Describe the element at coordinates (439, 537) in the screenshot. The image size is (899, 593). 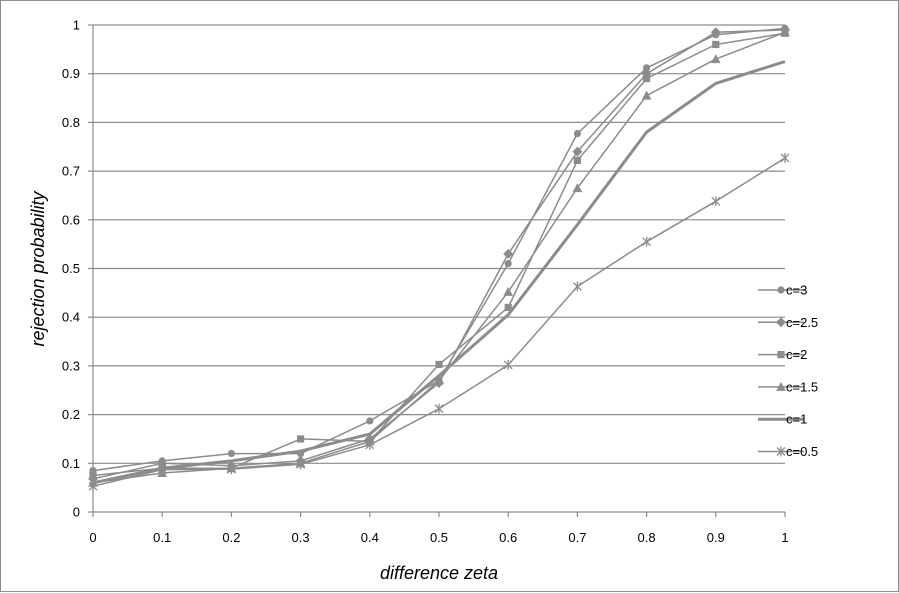
I see `x-tick-label: 0.5` at that location.